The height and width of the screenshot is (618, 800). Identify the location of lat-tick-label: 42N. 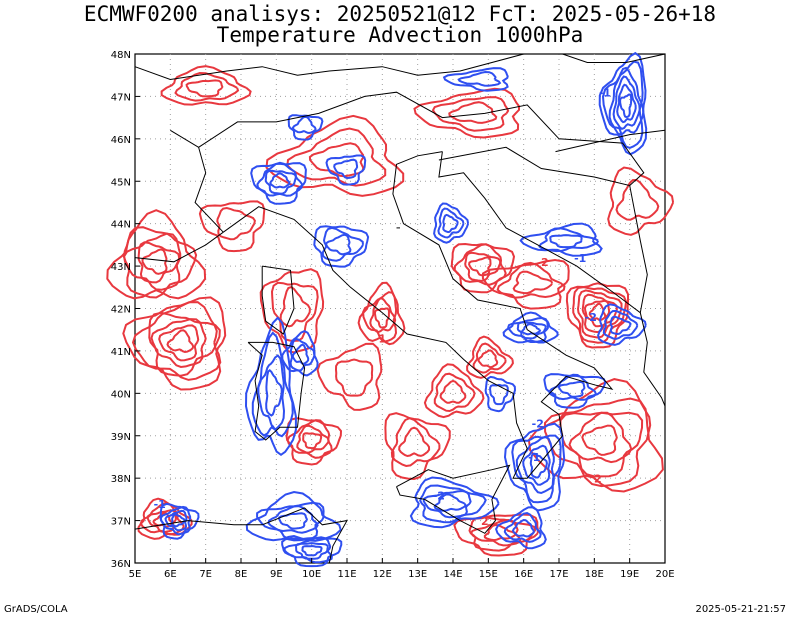
(121, 310).